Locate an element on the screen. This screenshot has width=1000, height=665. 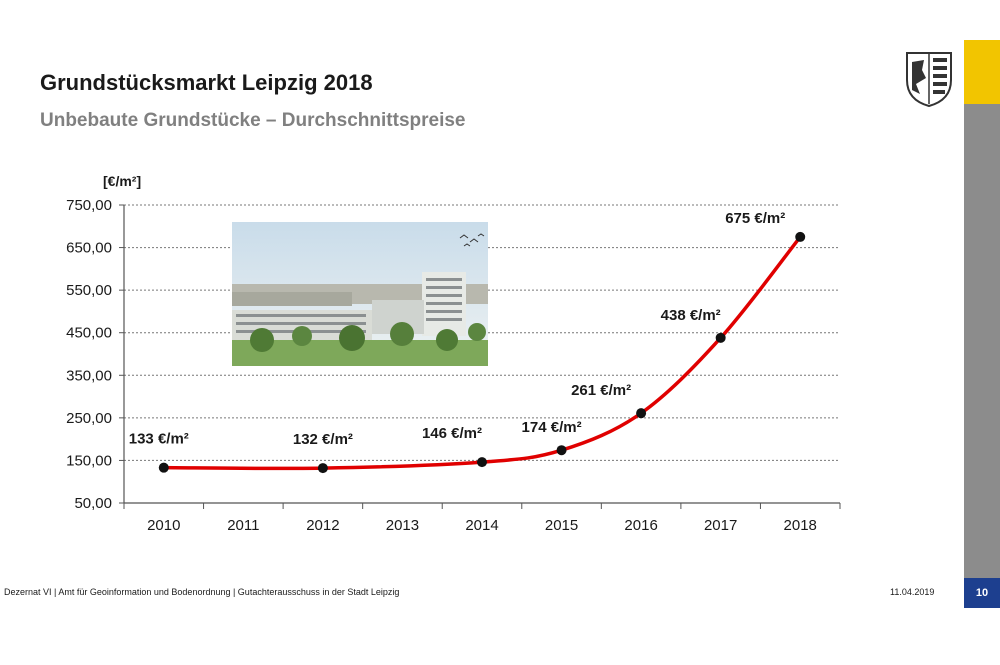
x-tick-label: 2014 is located at coordinates (481, 525).